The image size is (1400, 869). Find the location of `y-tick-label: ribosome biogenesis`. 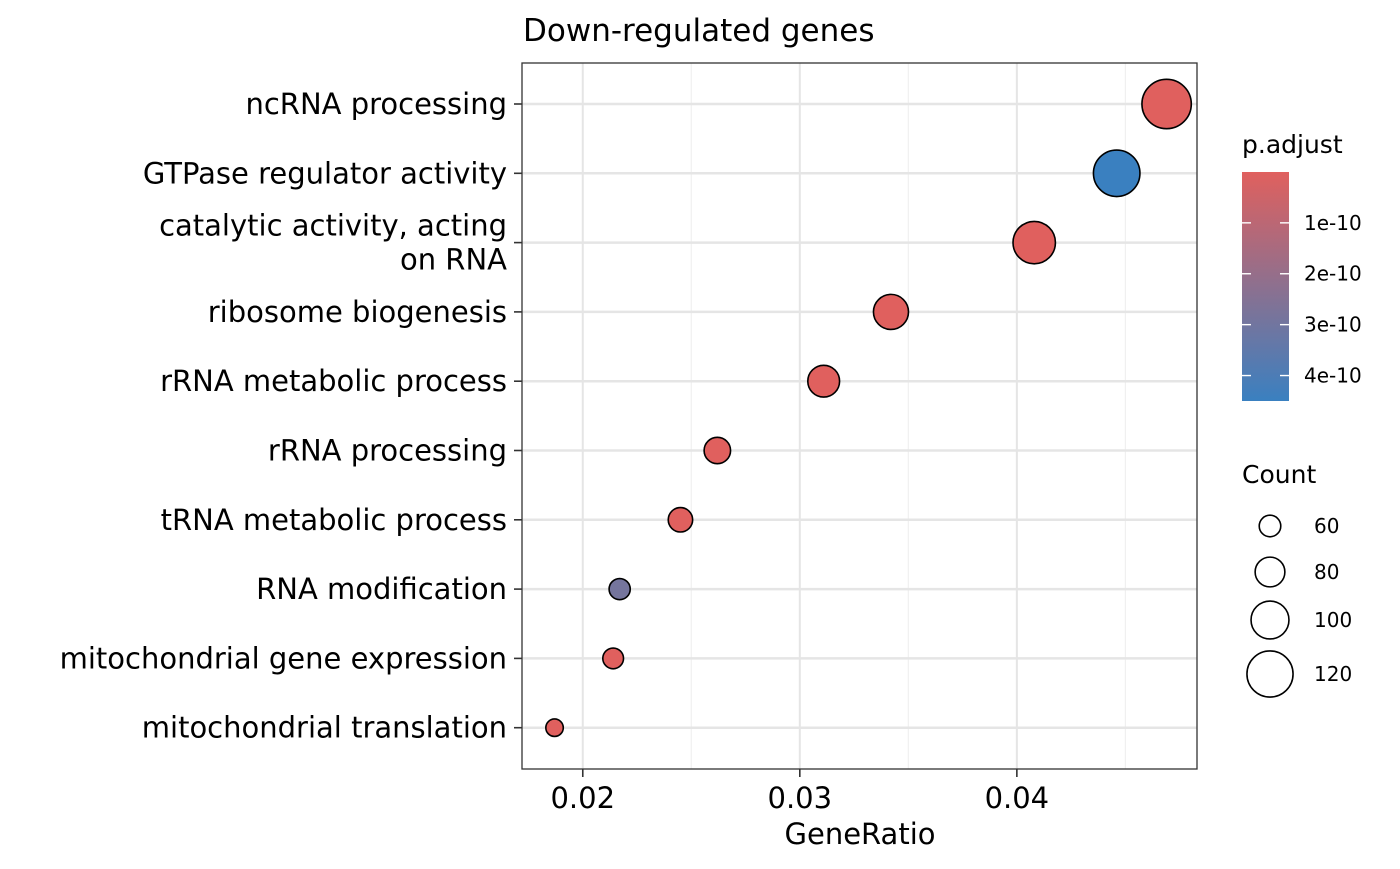

y-tick-label: ribosome biogenesis is located at coordinates (357, 312).